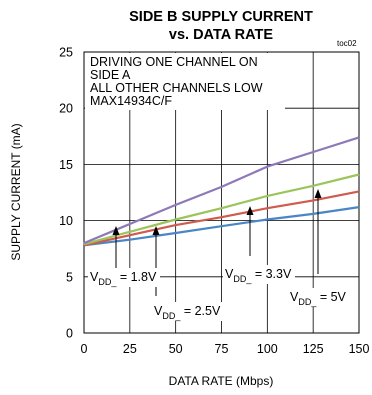  What do you see at coordinates (221, 35) in the screenshot?
I see `chart-title-line2: vs. DATA RATE` at bounding box center [221, 35].